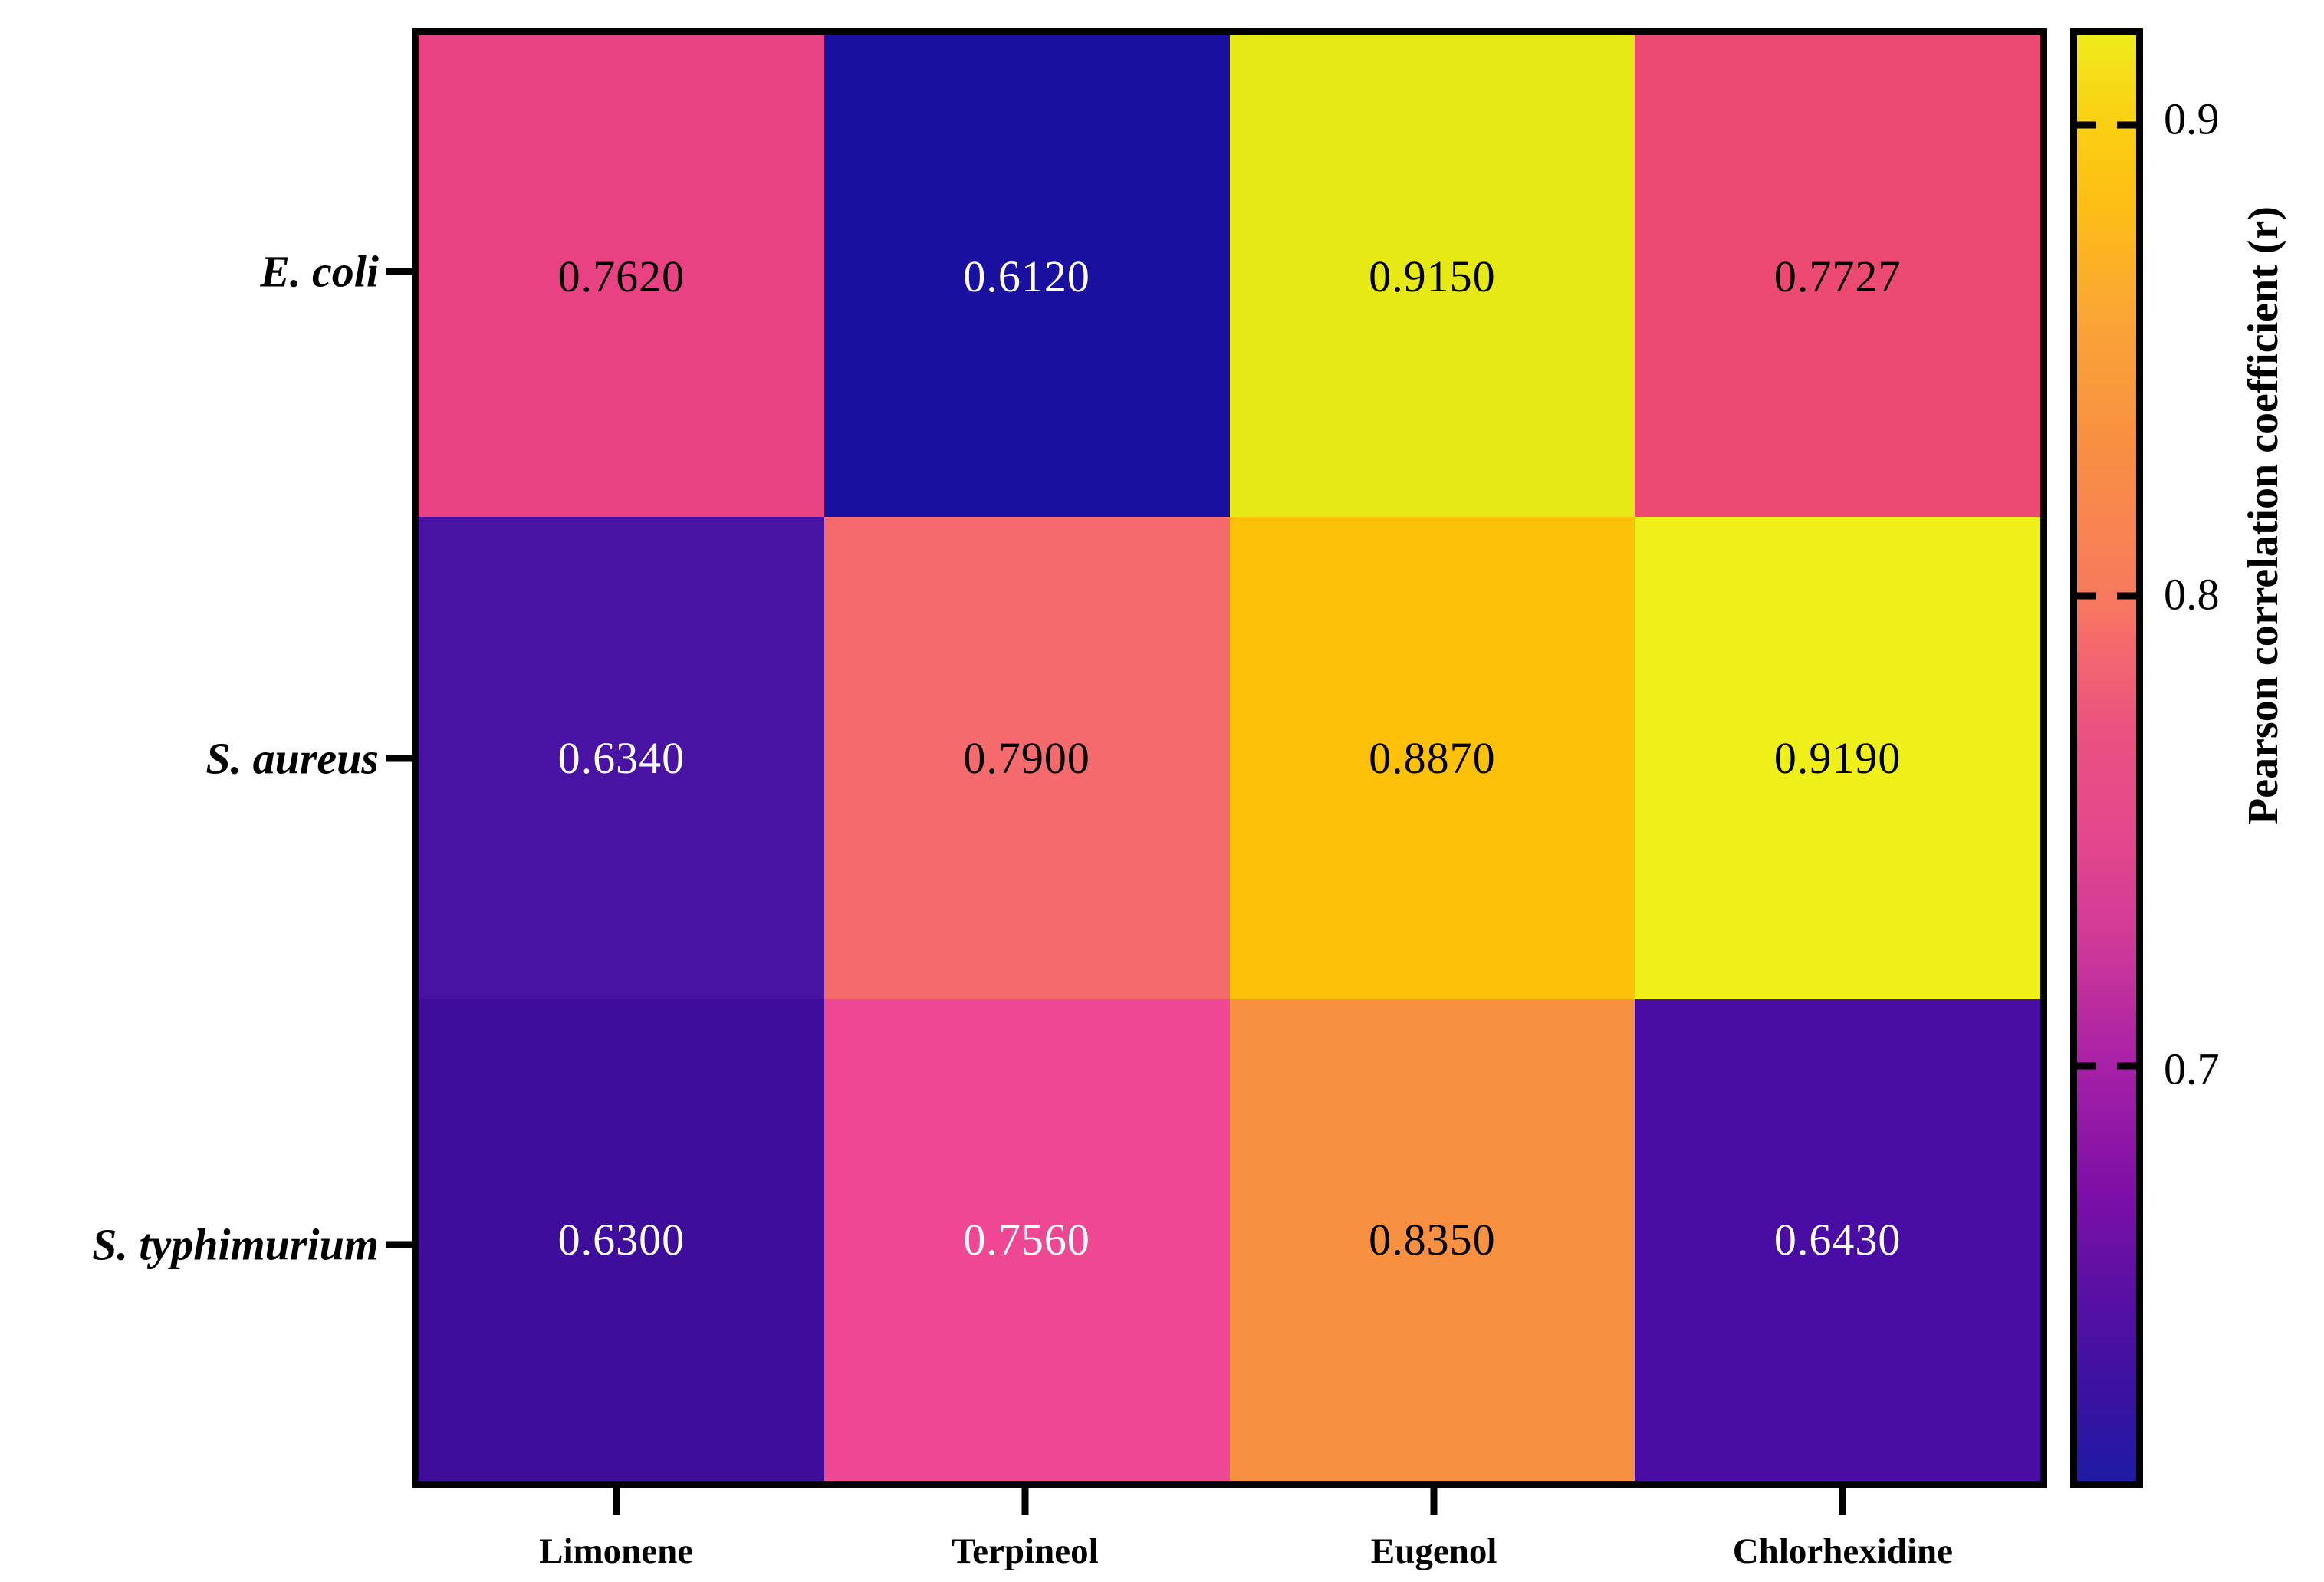 The height and width of the screenshot is (1582, 2324). I want to click on heatmap-cell-s-aureus-terpineol: 0.7900, so click(1026, 758).